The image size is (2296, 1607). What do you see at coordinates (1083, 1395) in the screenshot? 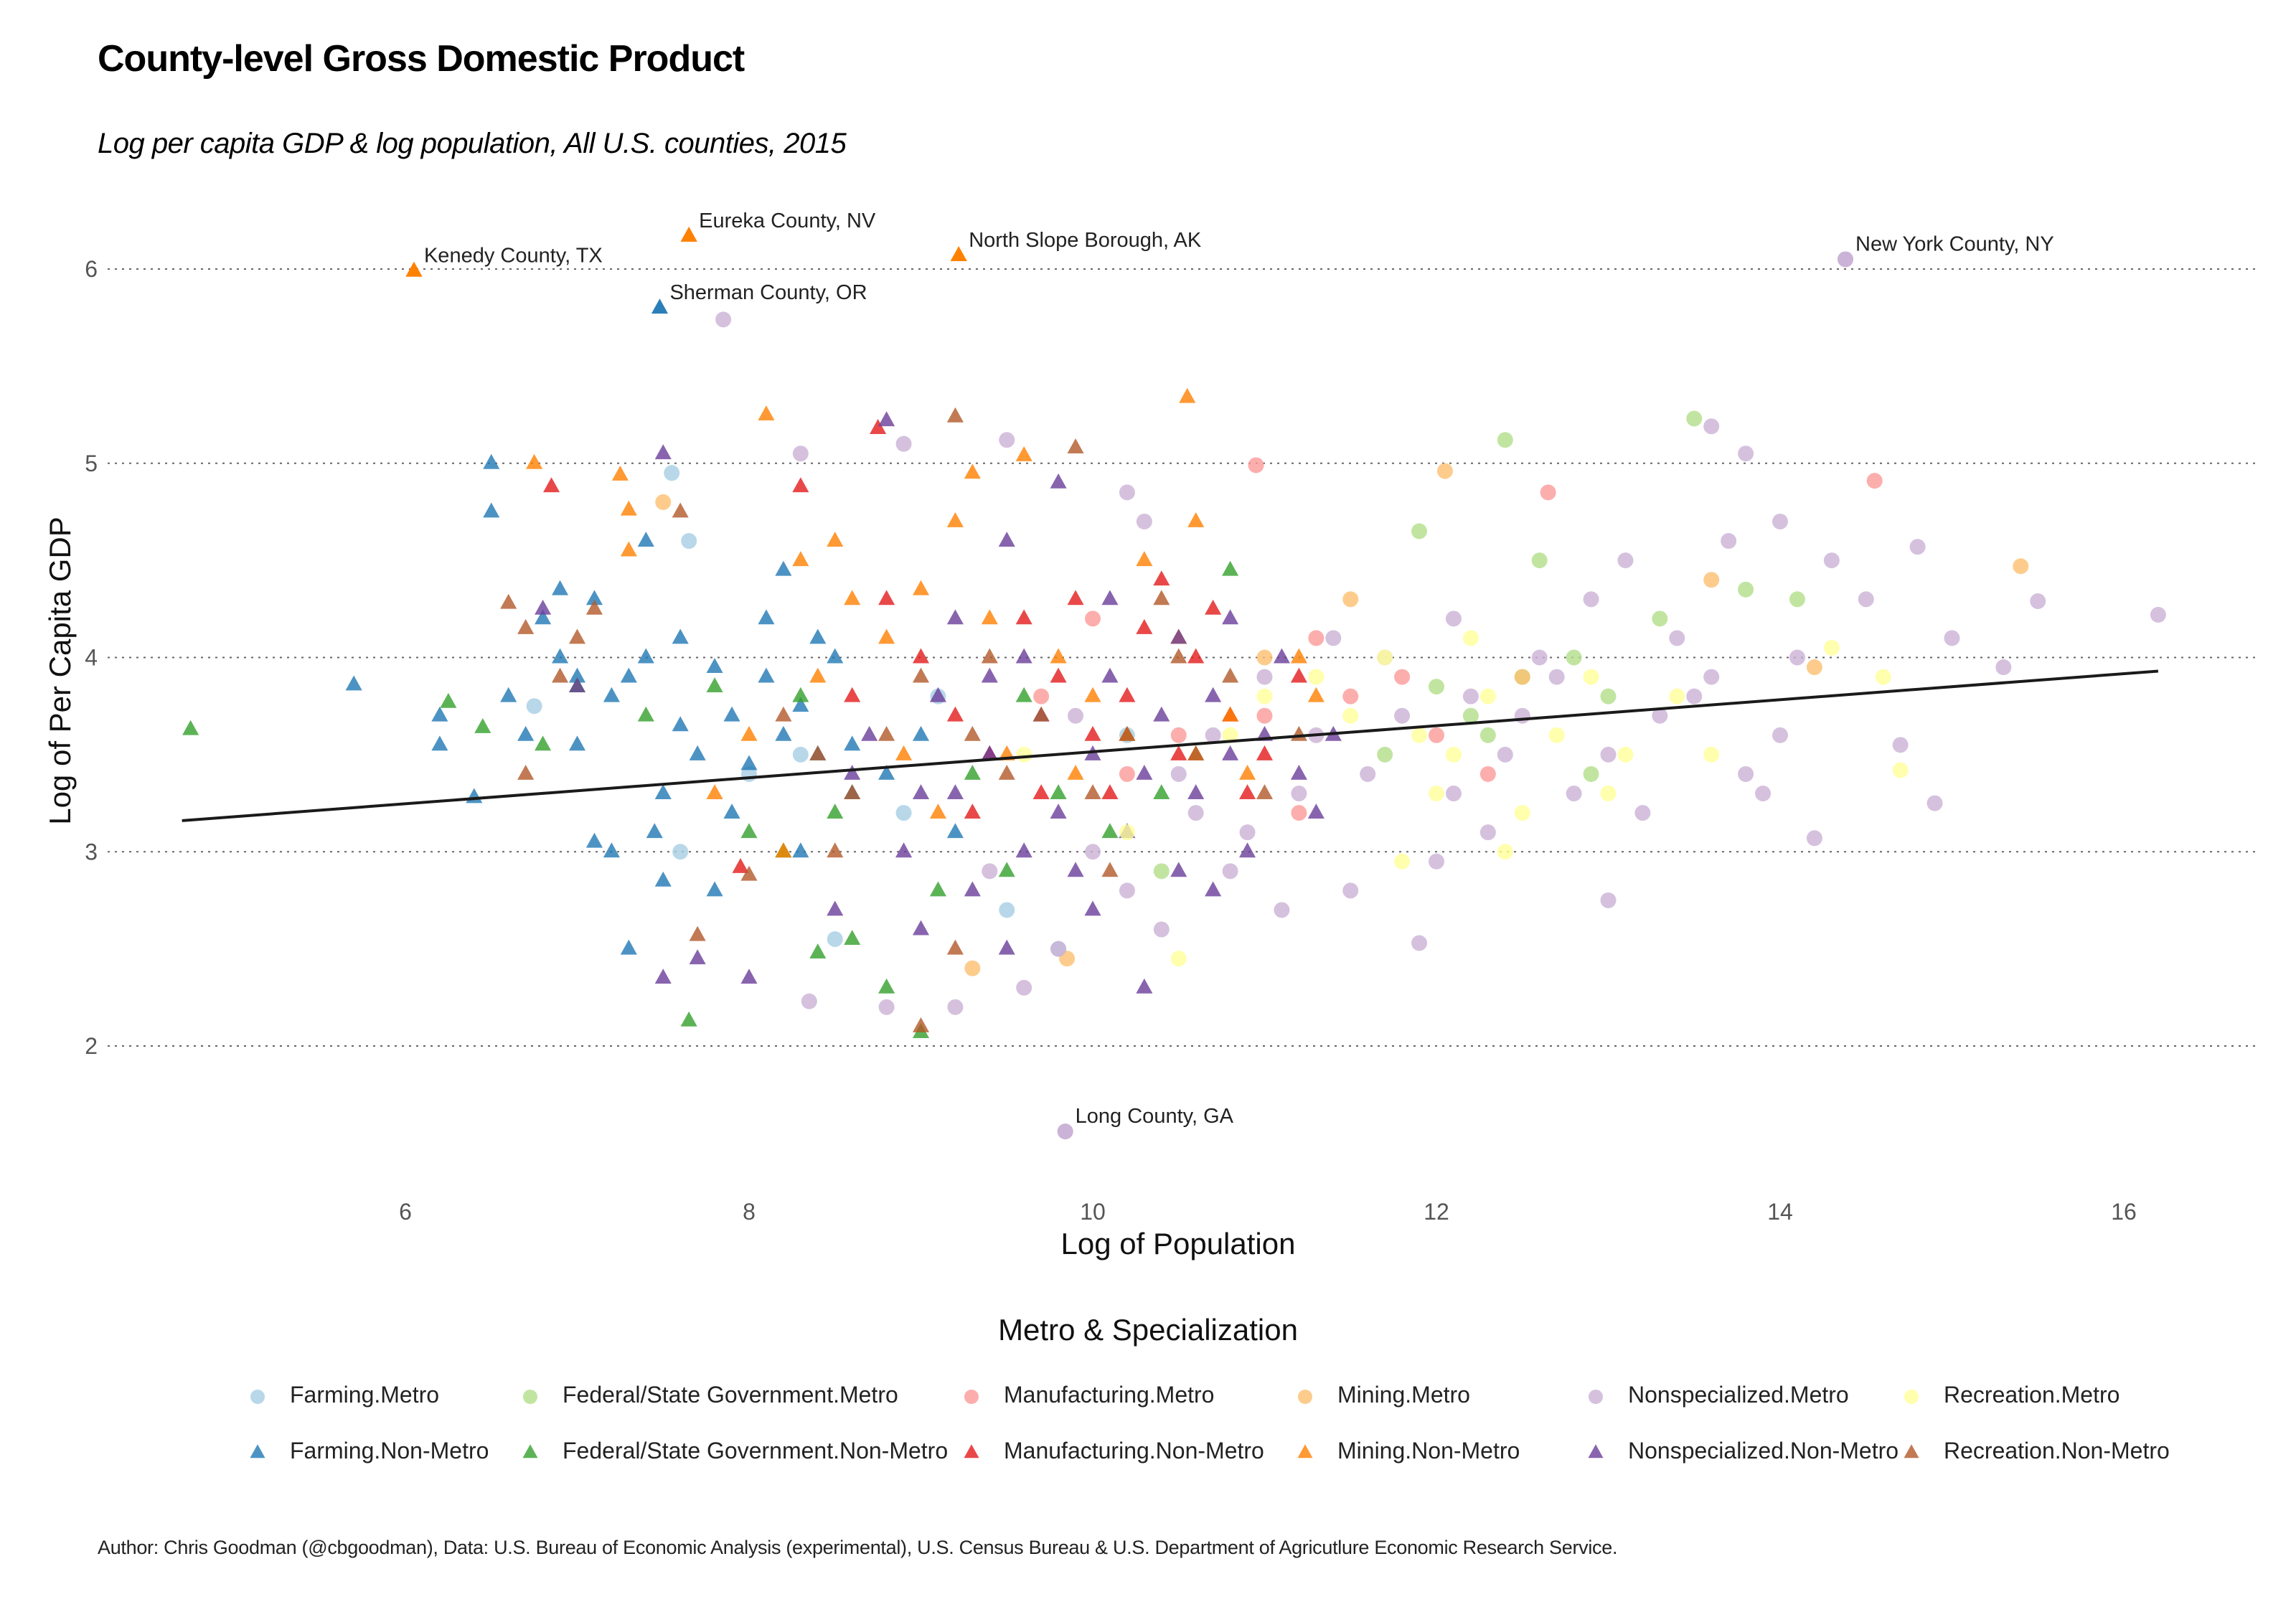
I see `legend-item: Manufacturing.Metro` at bounding box center [1083, 1395].